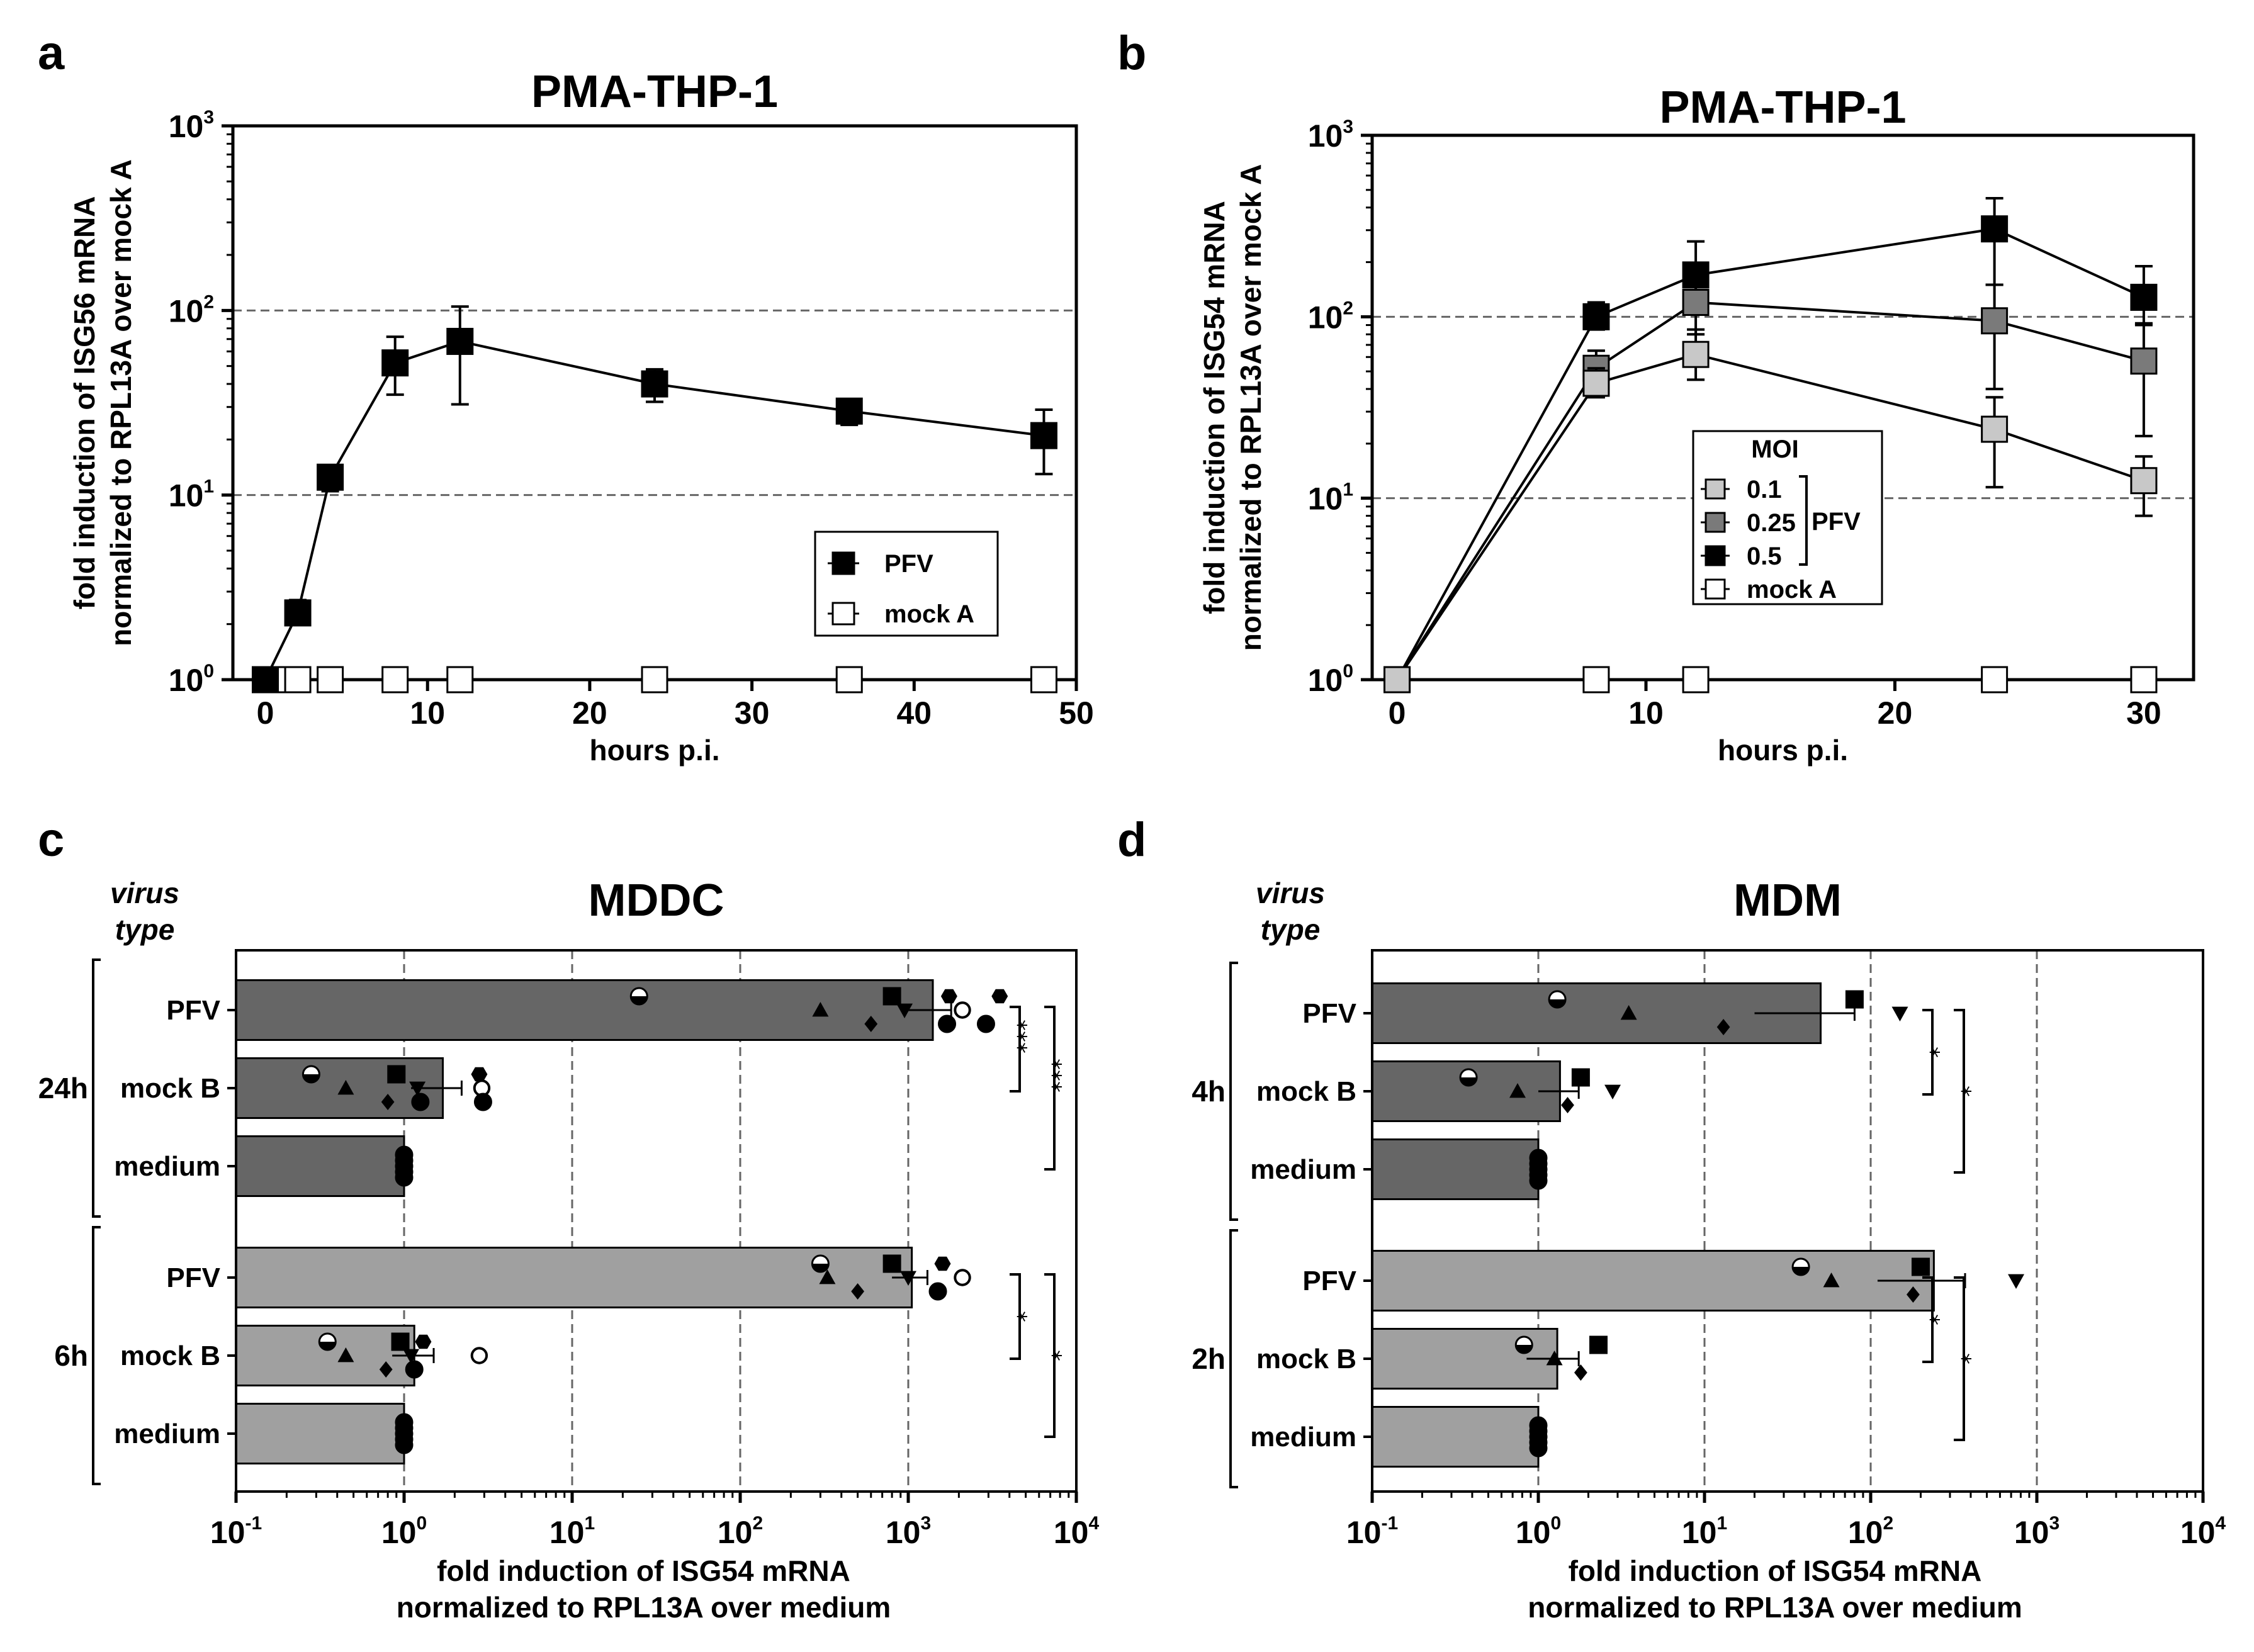 Image resolution: width=2254 pixels, height=1652 pixels. Describe the element at coordinates (191, 310) in the screenshot. I see `chart-a-ytick-label-2: 10²` at that location.